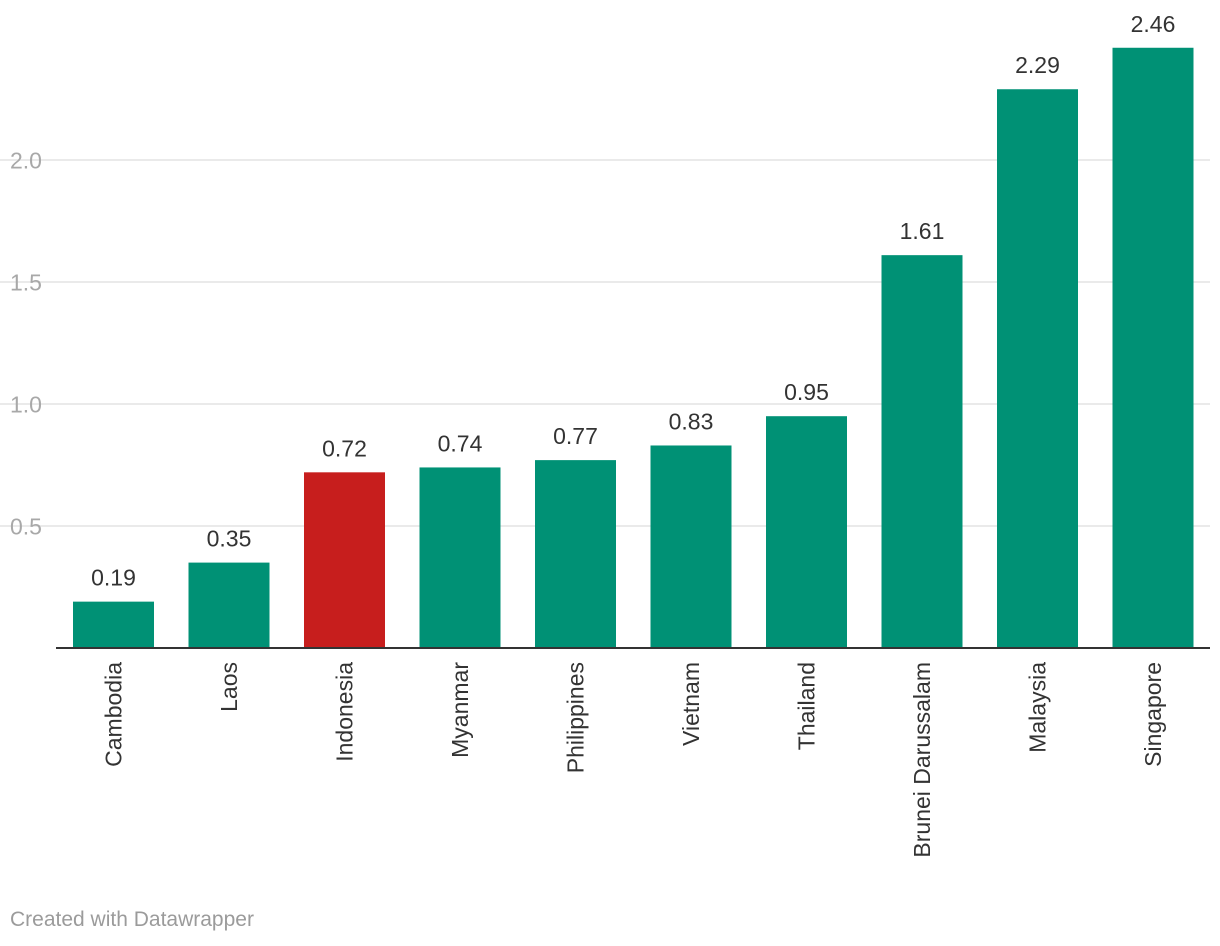  Describe the element at coordinates (1037, 65) in the screenshot. I see `bar-value-label: 2.29` at that location.